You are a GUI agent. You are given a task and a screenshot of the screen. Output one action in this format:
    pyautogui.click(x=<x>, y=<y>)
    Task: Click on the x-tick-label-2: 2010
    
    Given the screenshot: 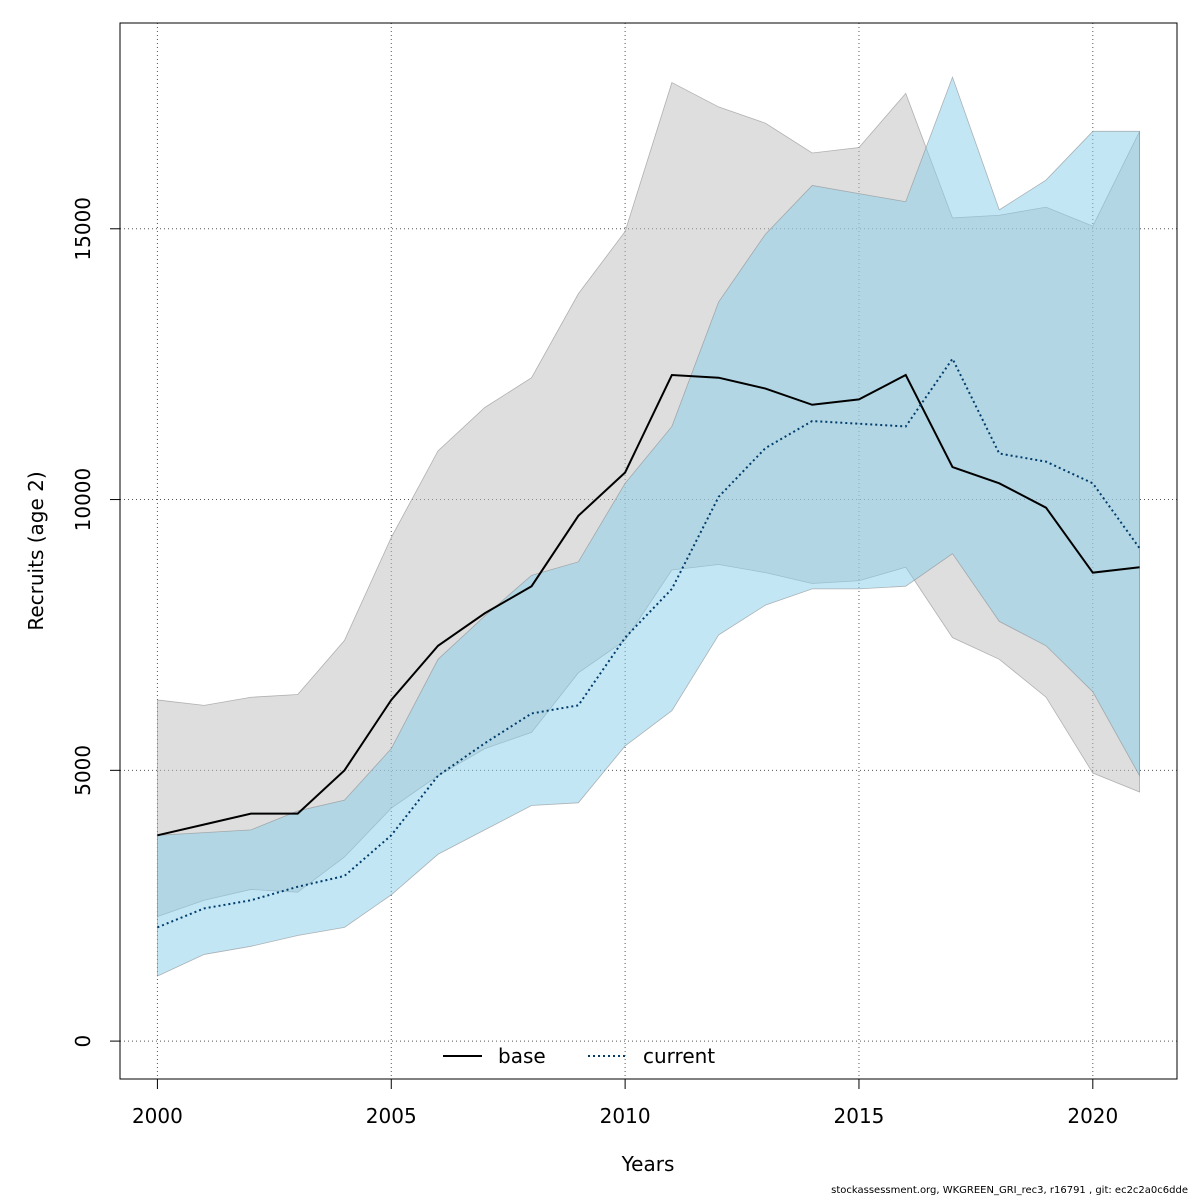 What is the action you would take?
    pyautogui.click(x=625, y=1116)
    